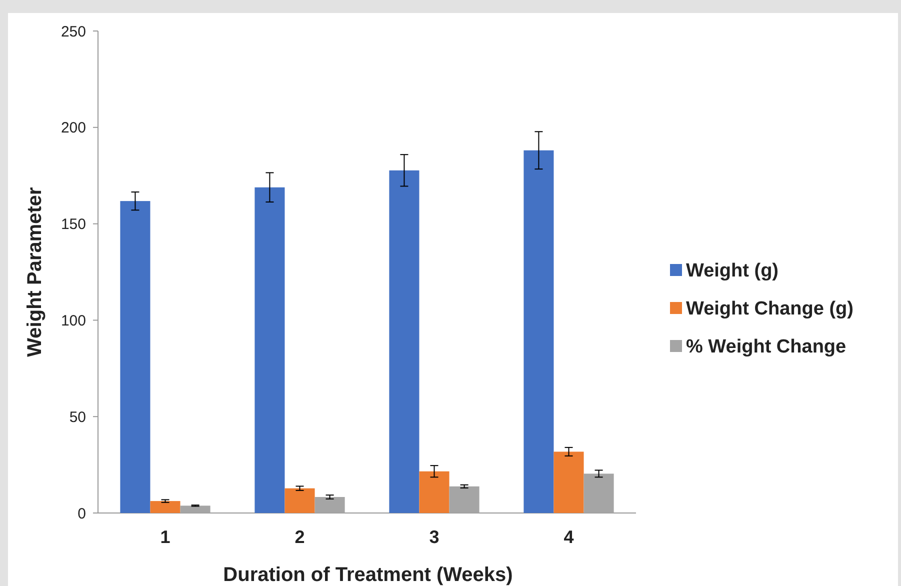 This screenshot has height=586, width=901. Describe the element at coordinates (368, 575) in the screenshot. I see `x-axis-title: Duration of Treatment (Weeks)` at that location.